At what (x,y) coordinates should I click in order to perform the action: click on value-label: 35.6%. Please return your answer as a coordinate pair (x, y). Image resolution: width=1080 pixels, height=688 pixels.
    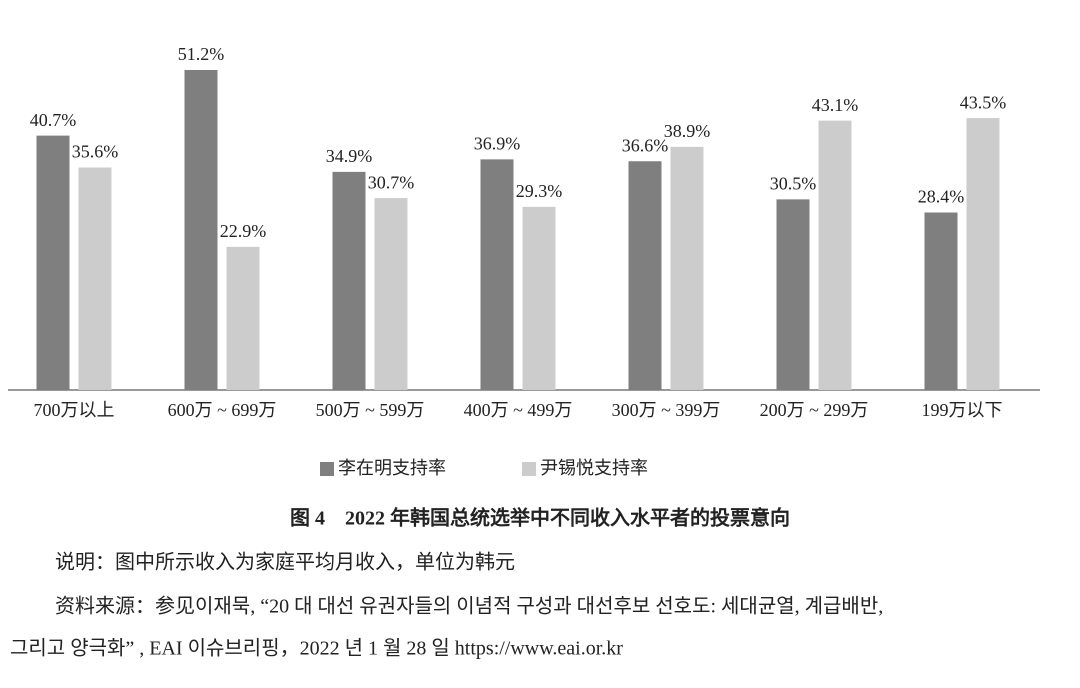
    Looking at the image, I should click on (95, 152).